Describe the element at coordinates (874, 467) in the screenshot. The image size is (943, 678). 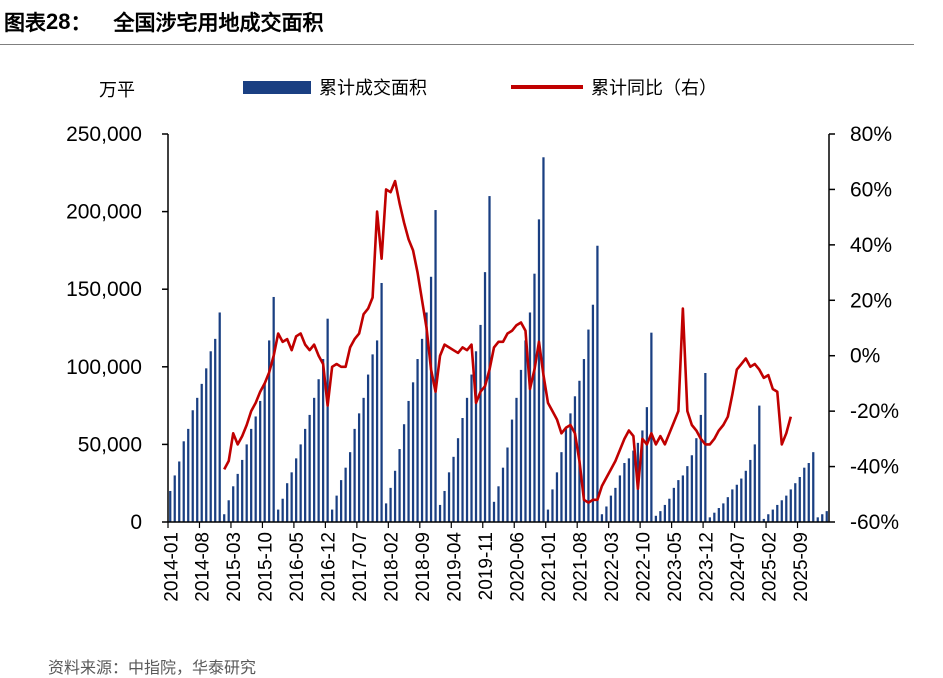
I see `right-tick-label: -40%` at that location.